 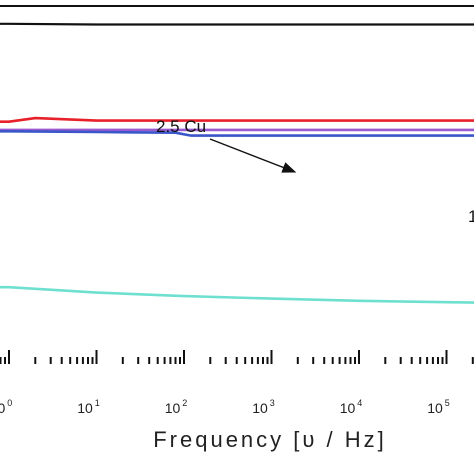 What do you see at coordinates (6, 407) in the screenshot?
I see `x-tick-label: 100` at bounding box center [6, 407].